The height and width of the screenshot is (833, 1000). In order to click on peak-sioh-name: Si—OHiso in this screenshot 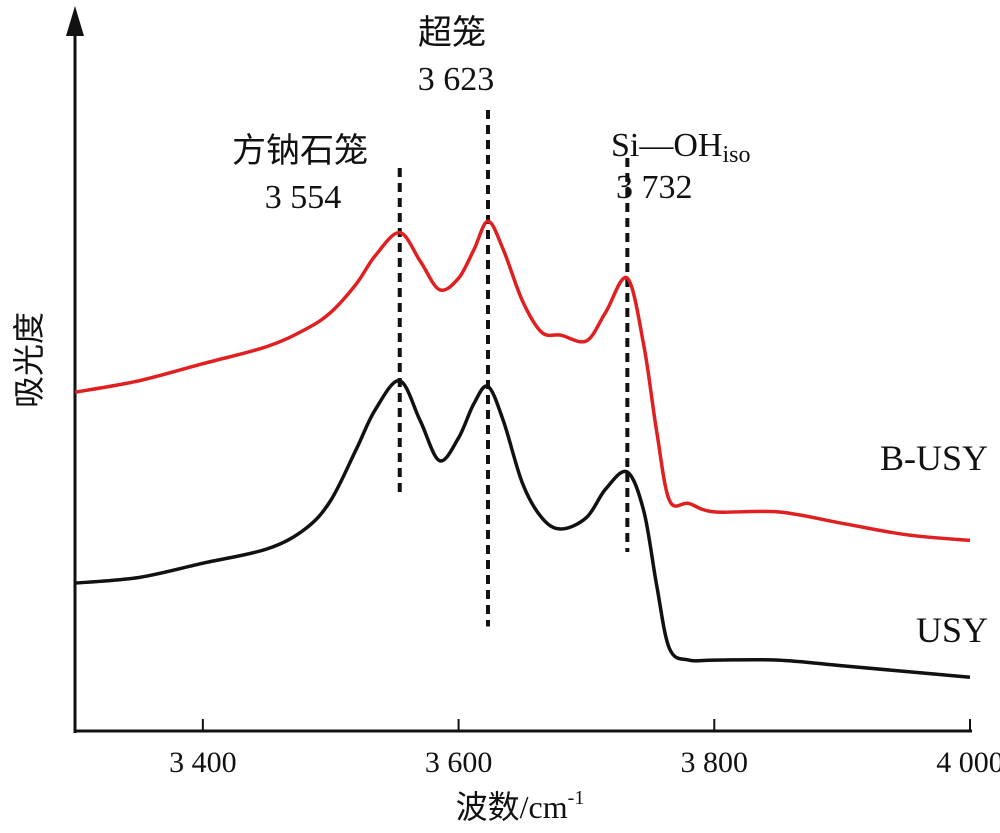, I will do `click(680, 147)`.